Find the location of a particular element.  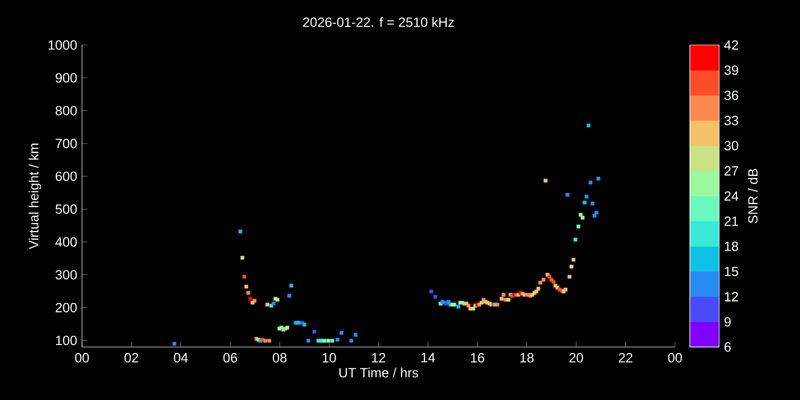

x-tick-label: 12 is located at coordinates (379, 357).